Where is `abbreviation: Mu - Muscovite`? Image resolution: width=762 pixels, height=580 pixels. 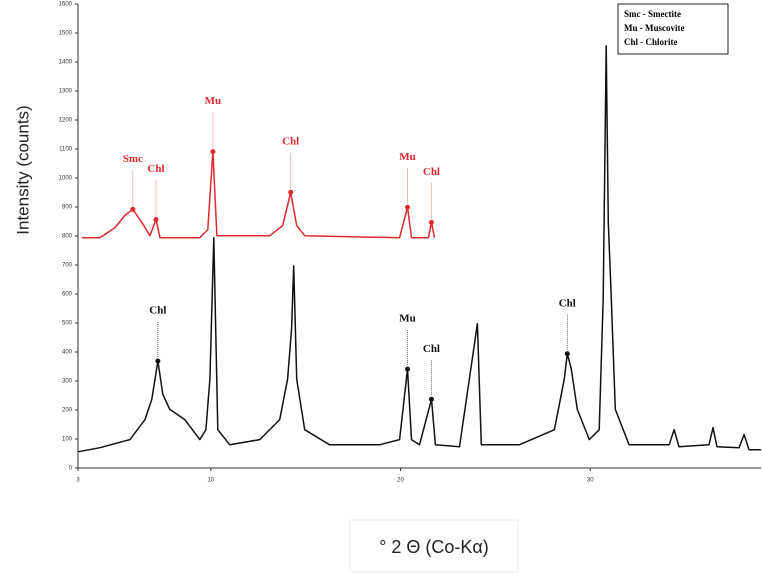
abbreviation: Mu - Muscovite is located at coordinates (654, 28).